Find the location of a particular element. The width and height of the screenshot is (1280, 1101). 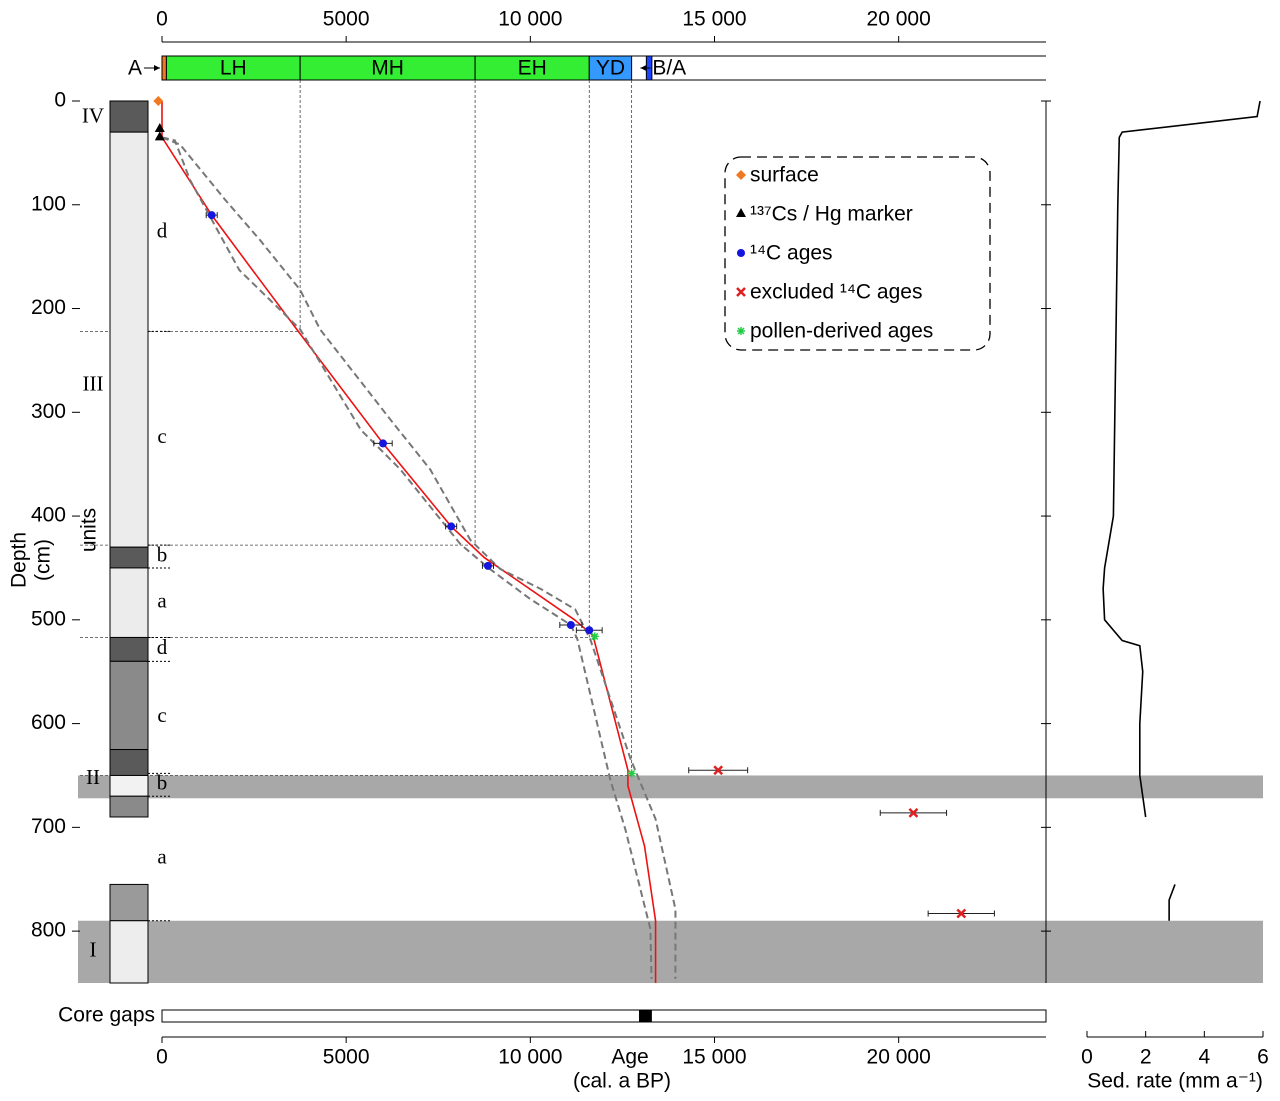

y-tick-label: 200 is located at coordinates (48, 307).